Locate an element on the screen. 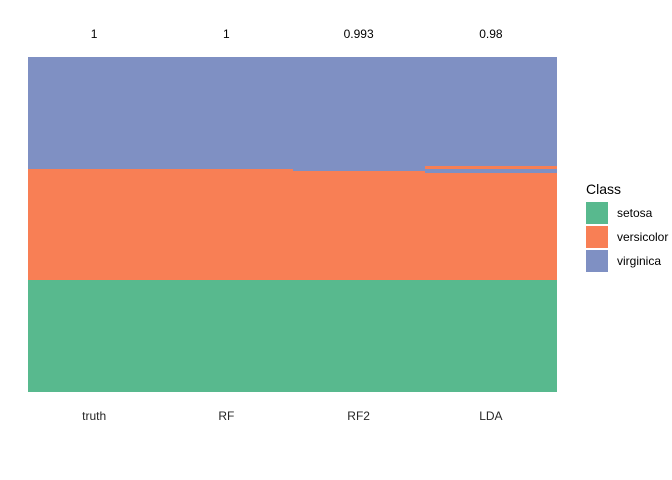 Image resolution: width=672 pixels, height=480 pixels. accuracy-label-truth: 1 is located at coordinates (94, 34).